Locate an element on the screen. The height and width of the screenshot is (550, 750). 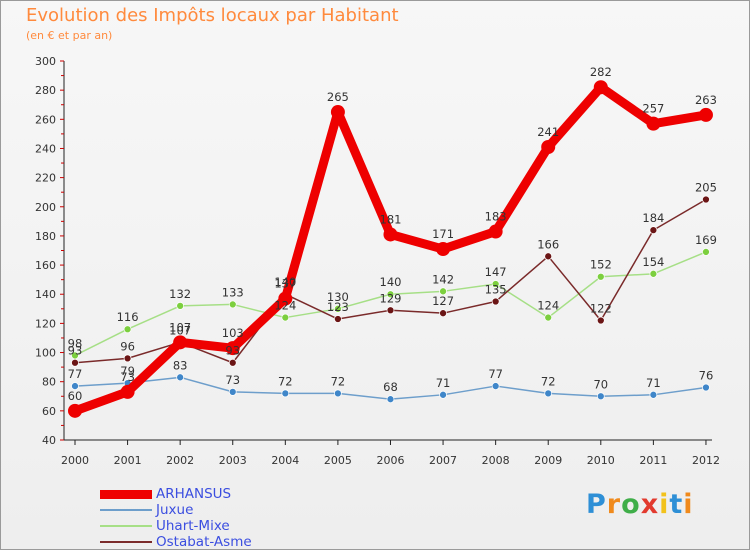
data-label-uhart-mixe: 169 is located at coordinates (706, 240).